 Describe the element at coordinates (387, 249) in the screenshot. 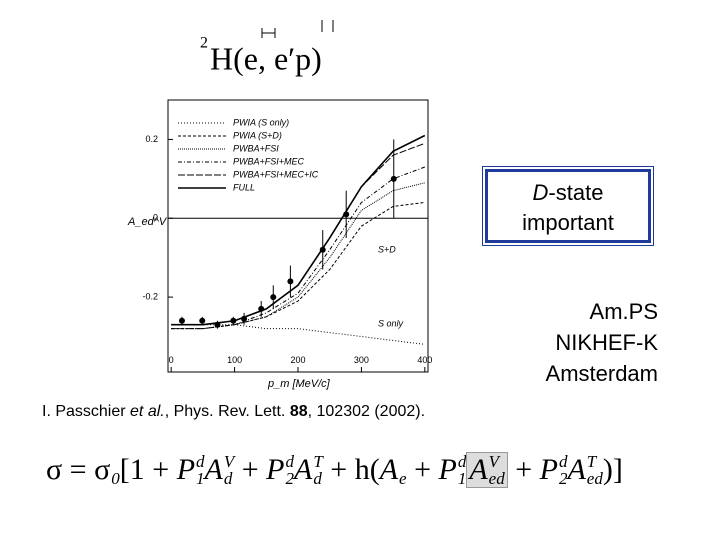

I see `annotation: S+D` at that location.